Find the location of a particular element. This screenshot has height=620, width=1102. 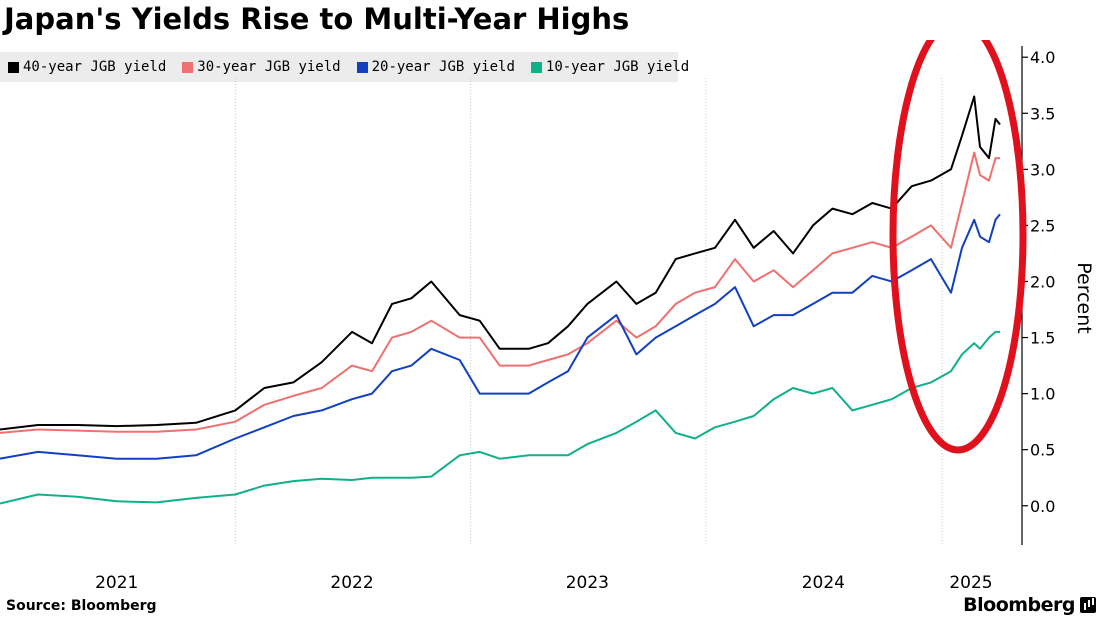

legend-item: 20-year JGB yield is located at coordinates (435, 67).